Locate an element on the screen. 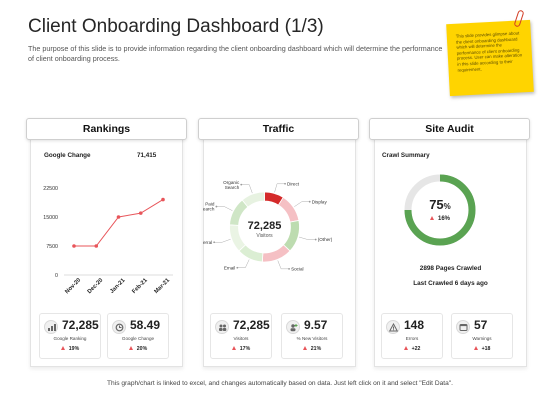  warnings-icon is located at coordinates (463, 327).